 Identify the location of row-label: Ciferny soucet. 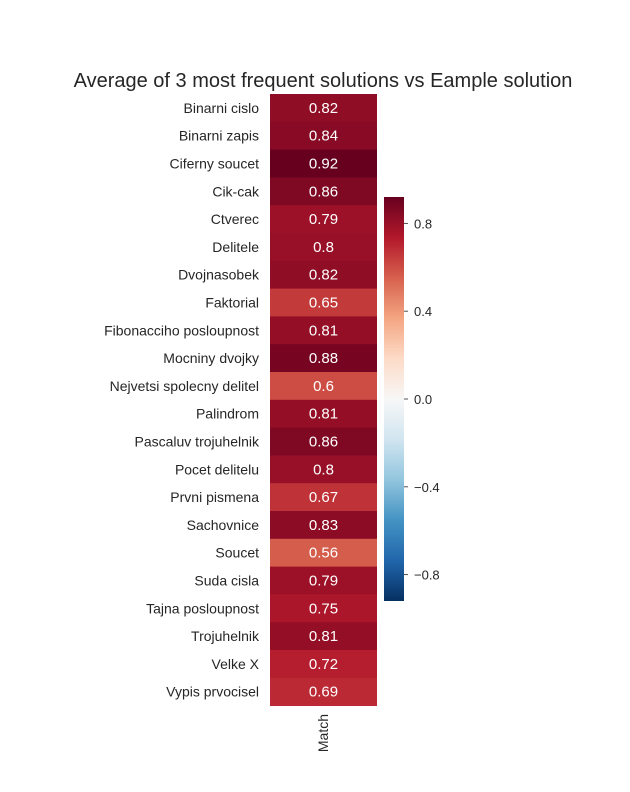
(215, 164).